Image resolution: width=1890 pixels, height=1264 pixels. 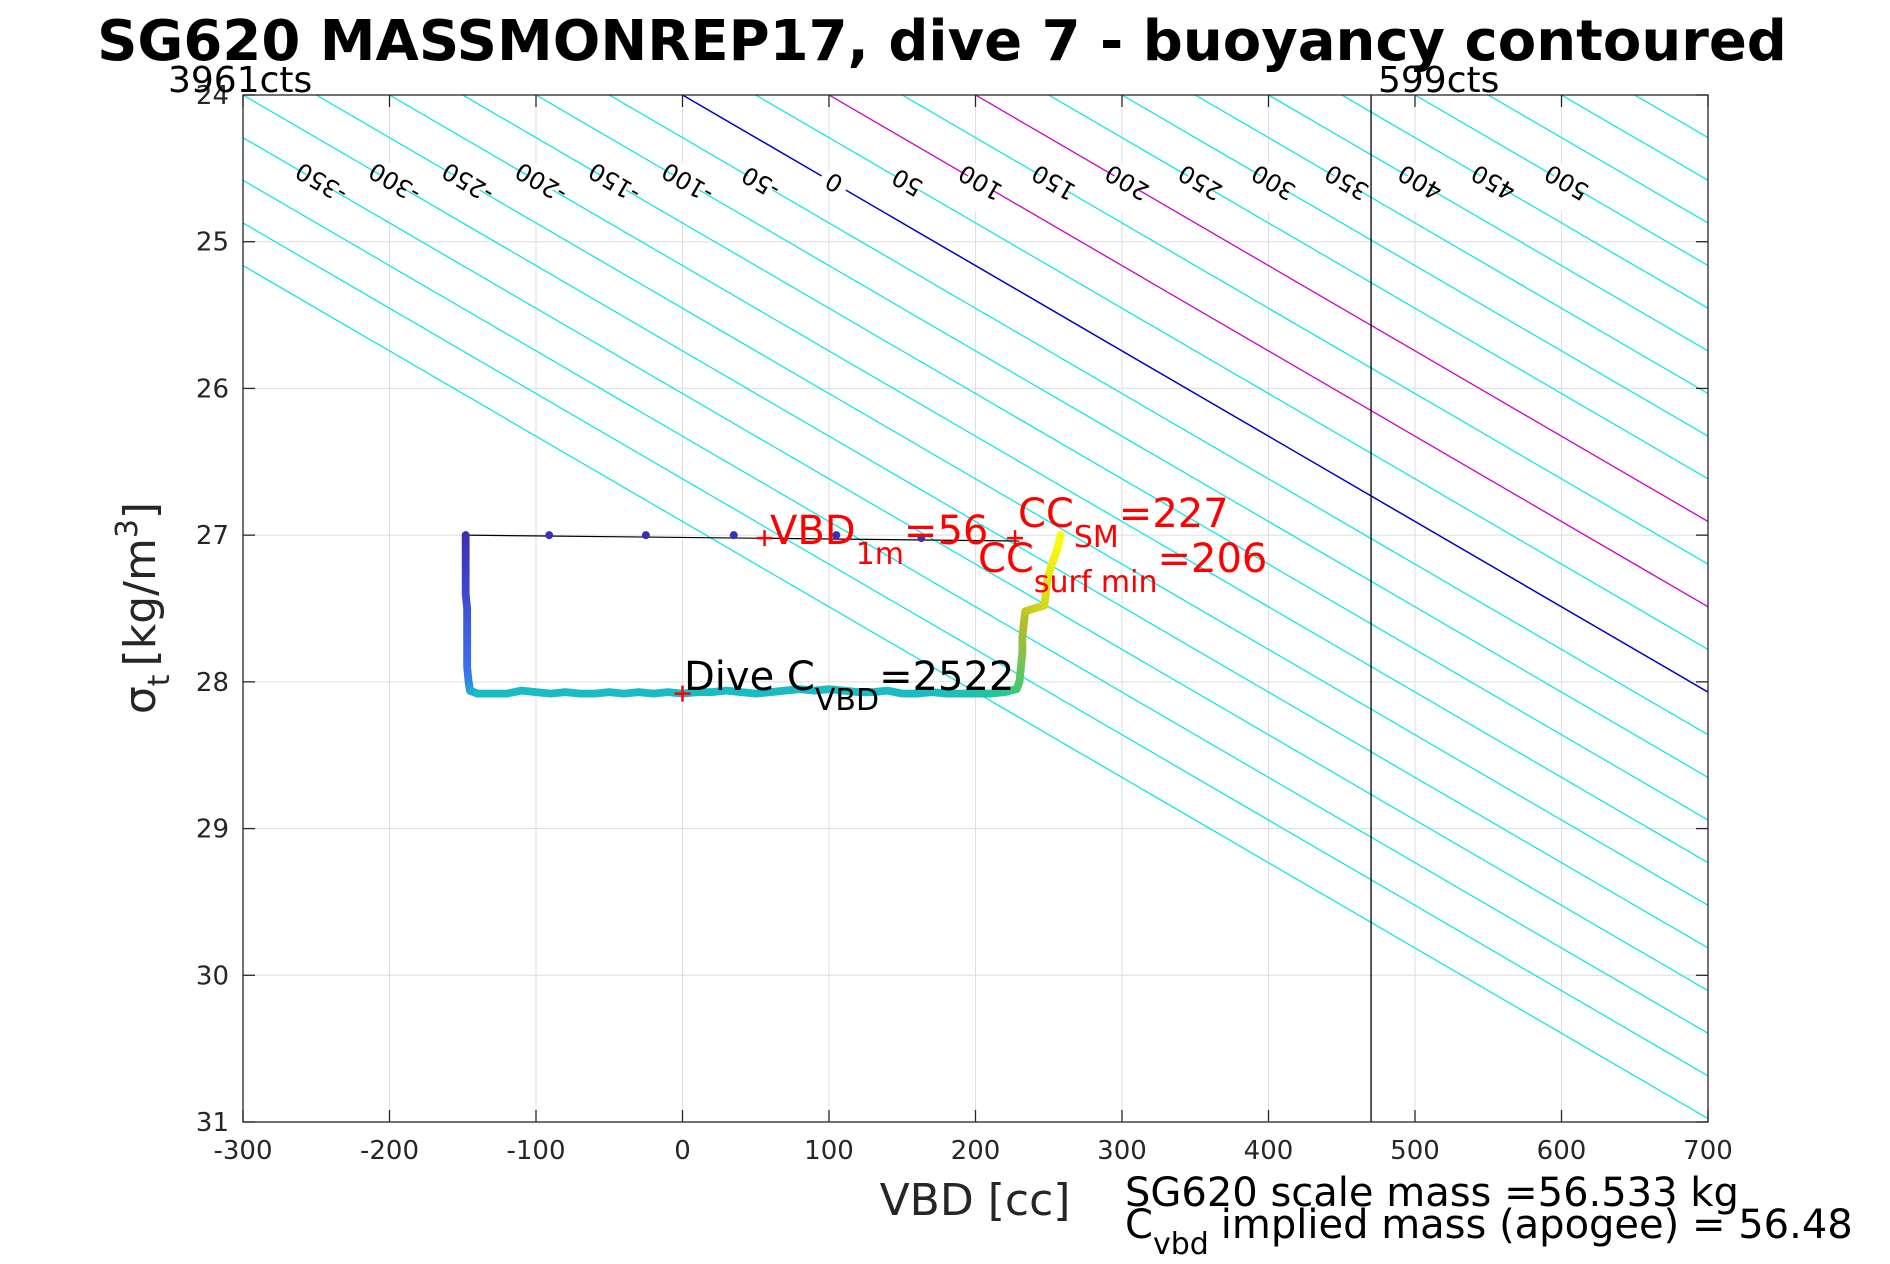 I want to click on x-tick-label: 300, so click(x=1122, y=1151).